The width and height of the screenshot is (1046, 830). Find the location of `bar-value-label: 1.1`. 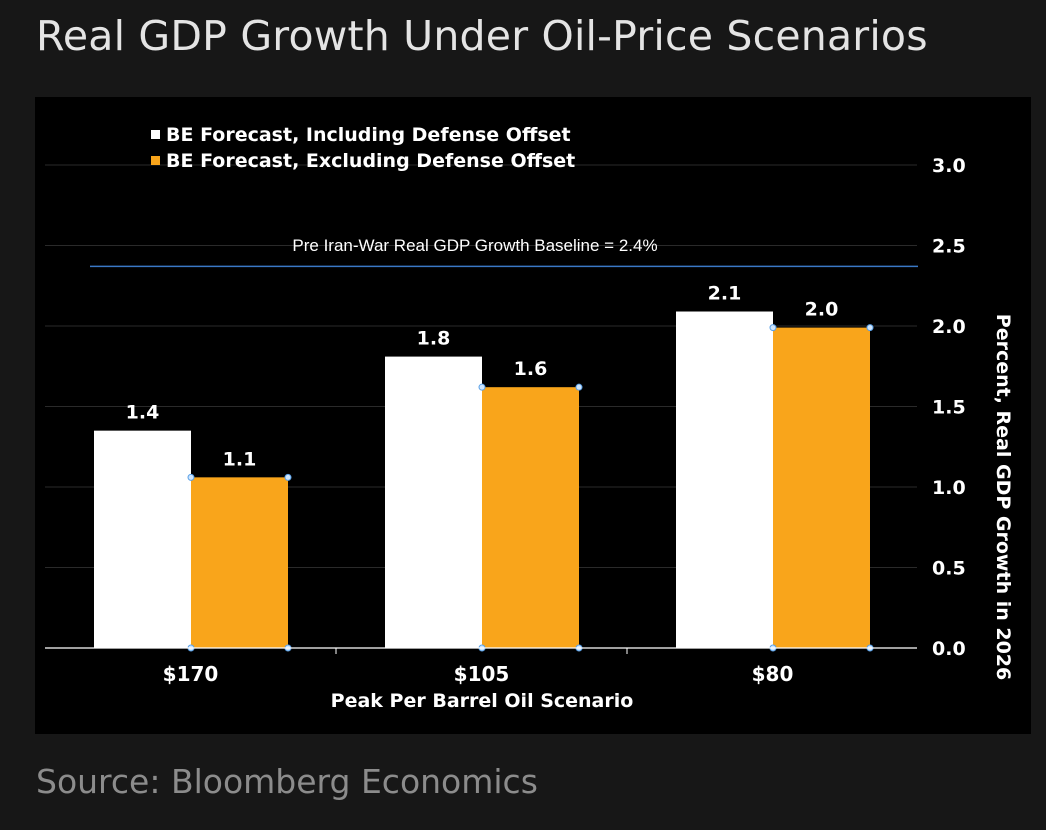

bar-value-label: 1.1 is located at coordinates (240, 459).